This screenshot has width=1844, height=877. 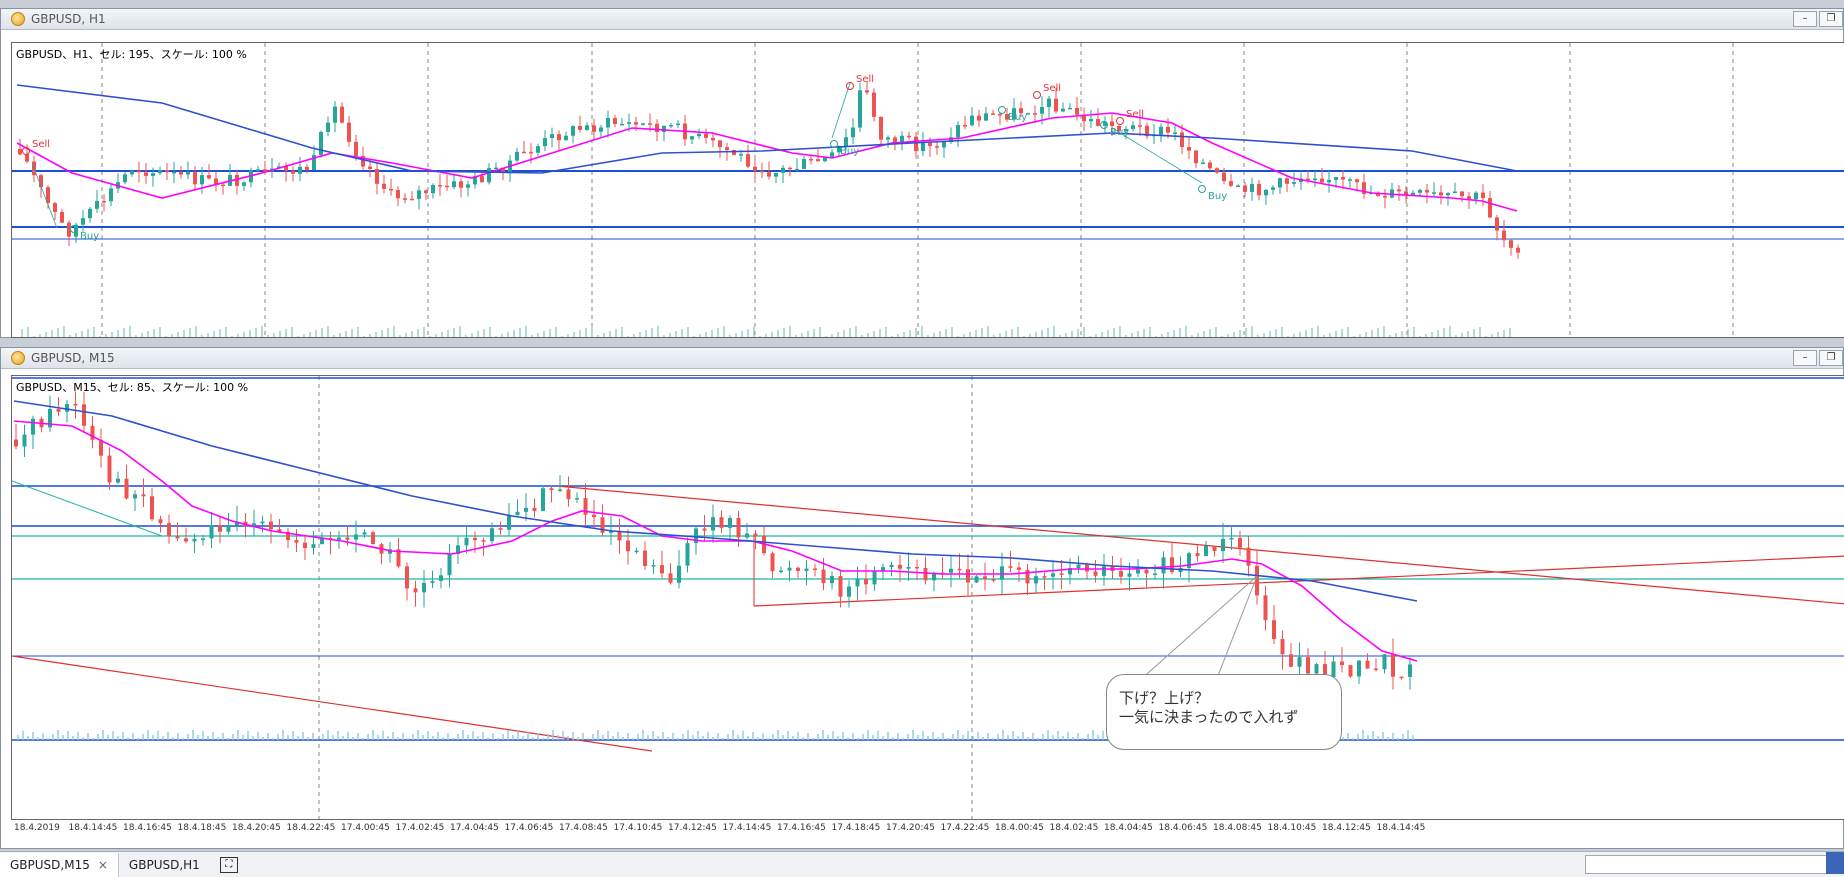 I want to click on chart-window-icon, so click(x=18, y=19).